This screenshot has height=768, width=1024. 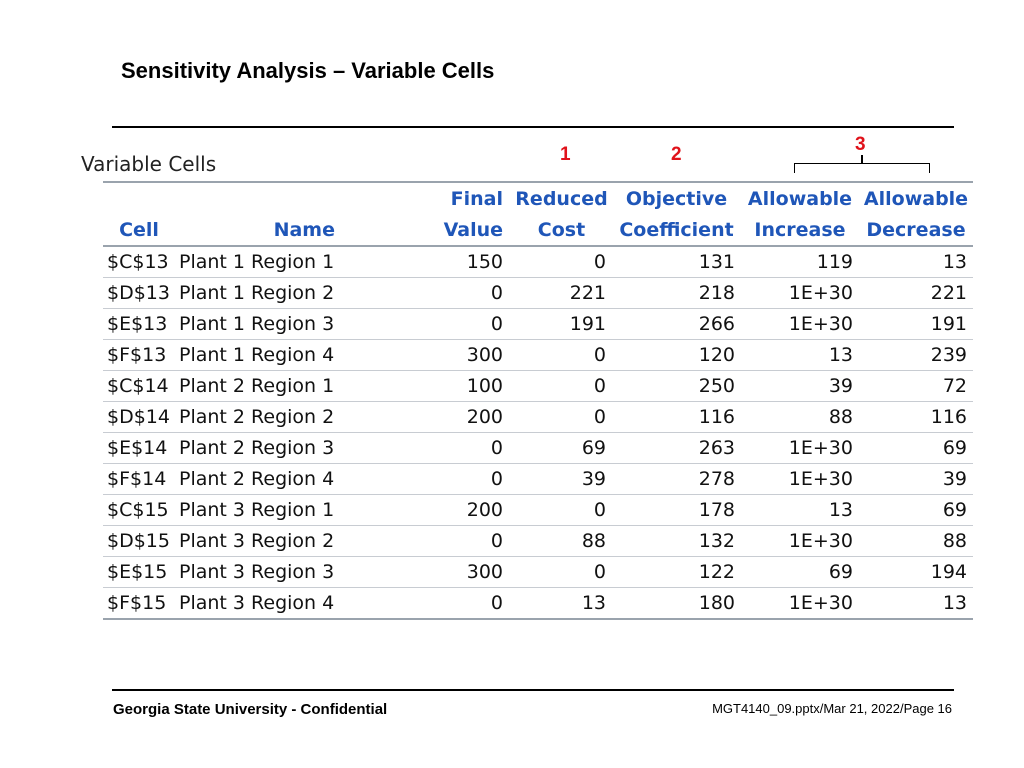 I want to click on cell-name: Plant 1 Region 4, so click(x=258, y=355).